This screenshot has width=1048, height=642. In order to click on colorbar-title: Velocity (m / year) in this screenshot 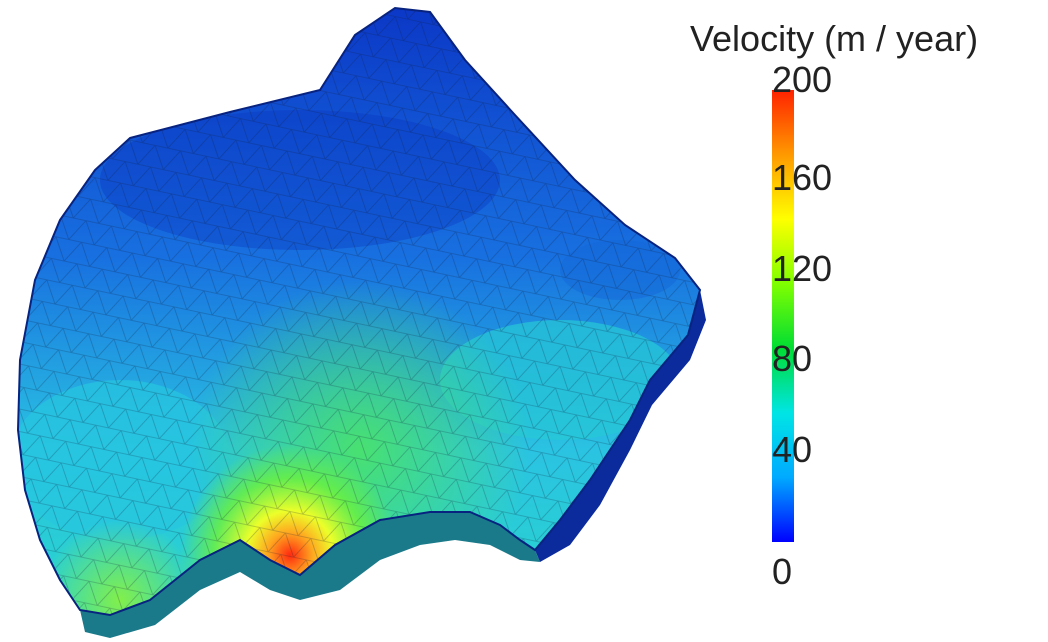, I will do `click(834, 38)`.